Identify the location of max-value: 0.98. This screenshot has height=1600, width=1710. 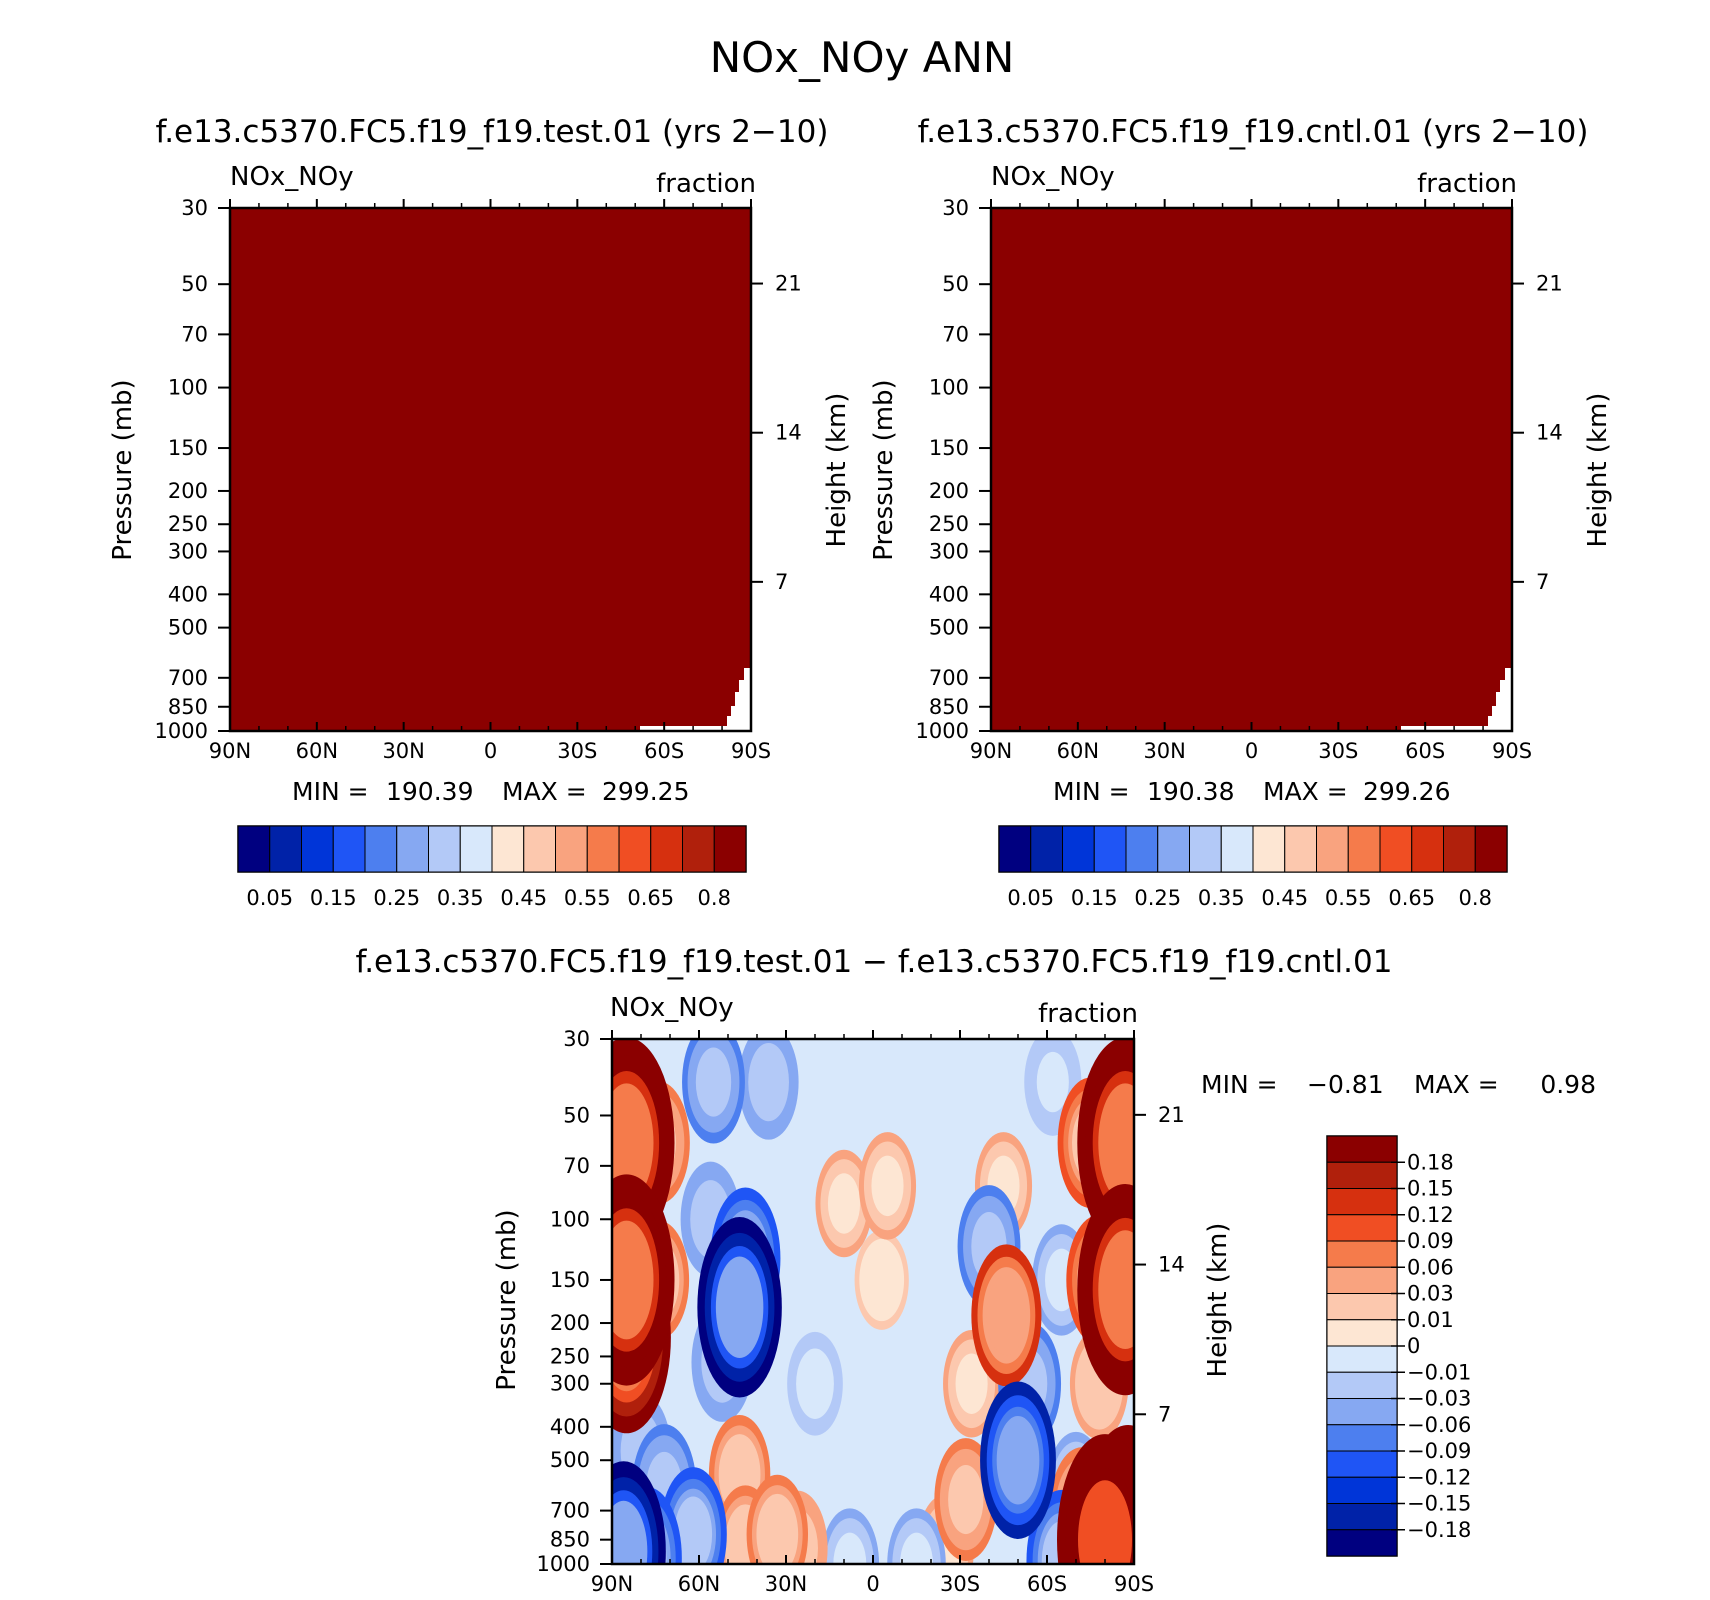
(1568, 1084).